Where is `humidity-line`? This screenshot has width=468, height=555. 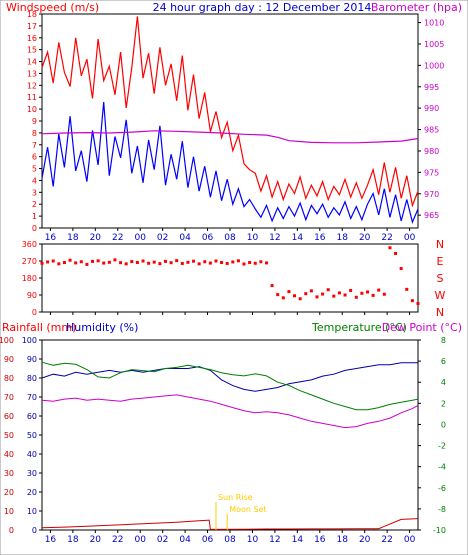
humidity-line is located at coordinates (229, 377).